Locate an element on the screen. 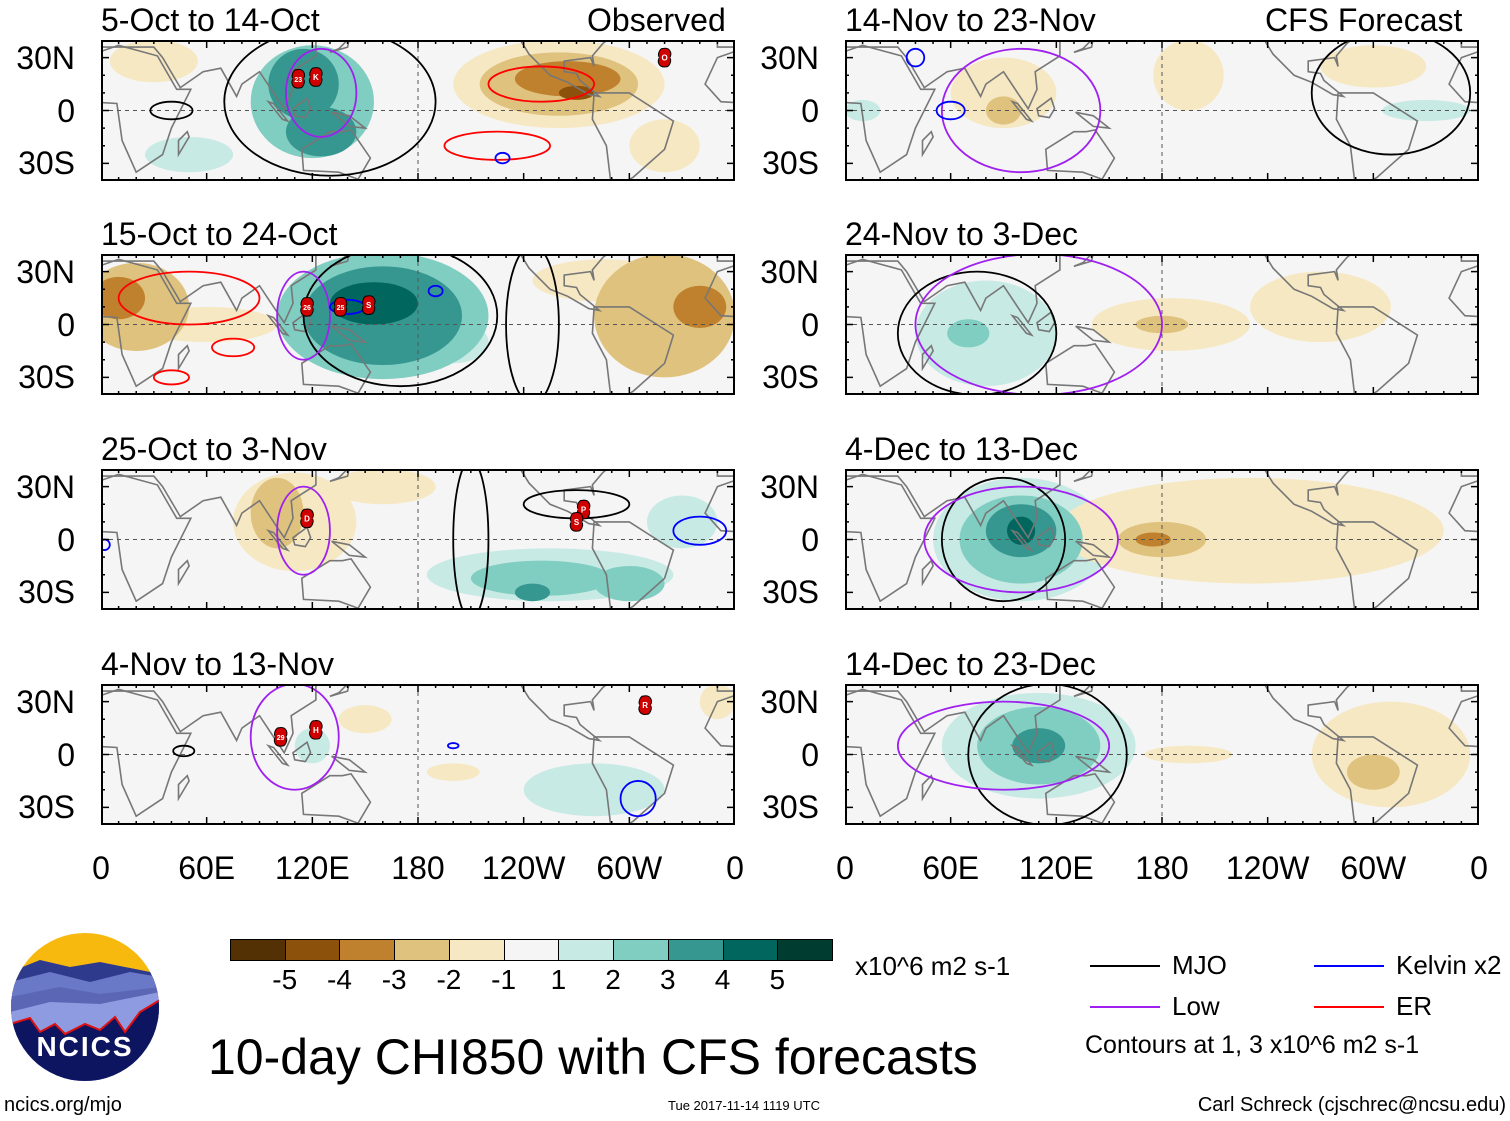  map-panel is located at coordinates (1162, 539).